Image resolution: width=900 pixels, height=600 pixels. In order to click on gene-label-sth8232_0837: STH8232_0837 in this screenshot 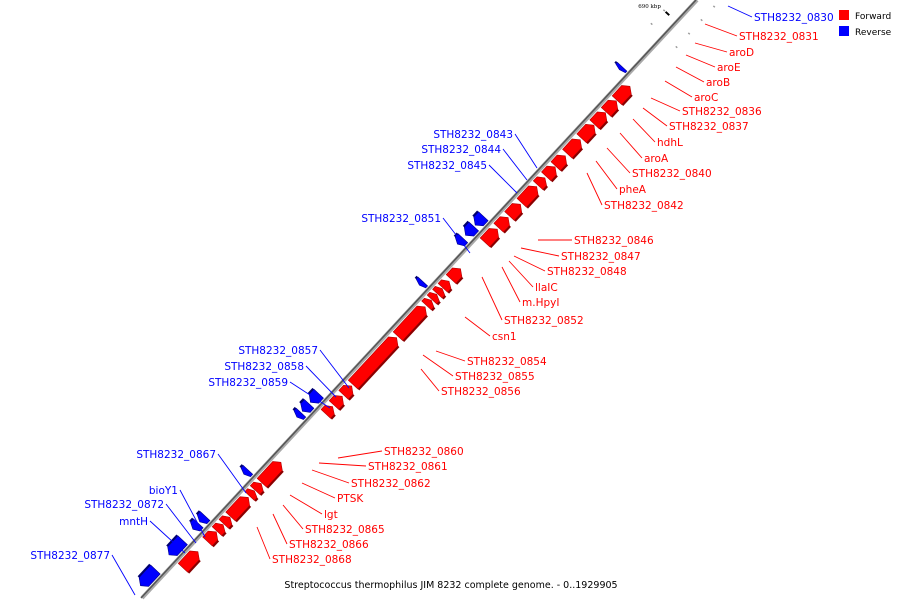, I will do `click(709, 127)`.